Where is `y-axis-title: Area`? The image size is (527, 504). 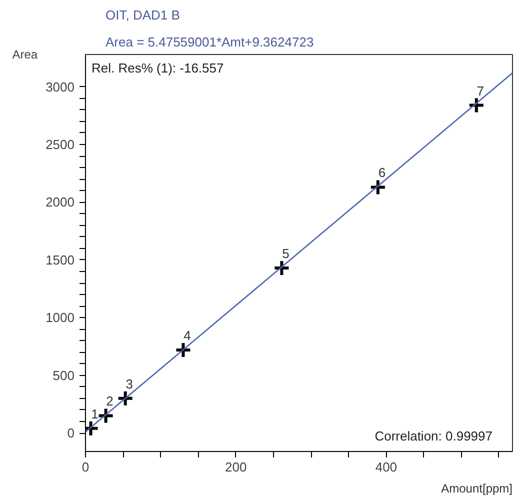
y-axis-title: Area is located at coordinates (25, 55).